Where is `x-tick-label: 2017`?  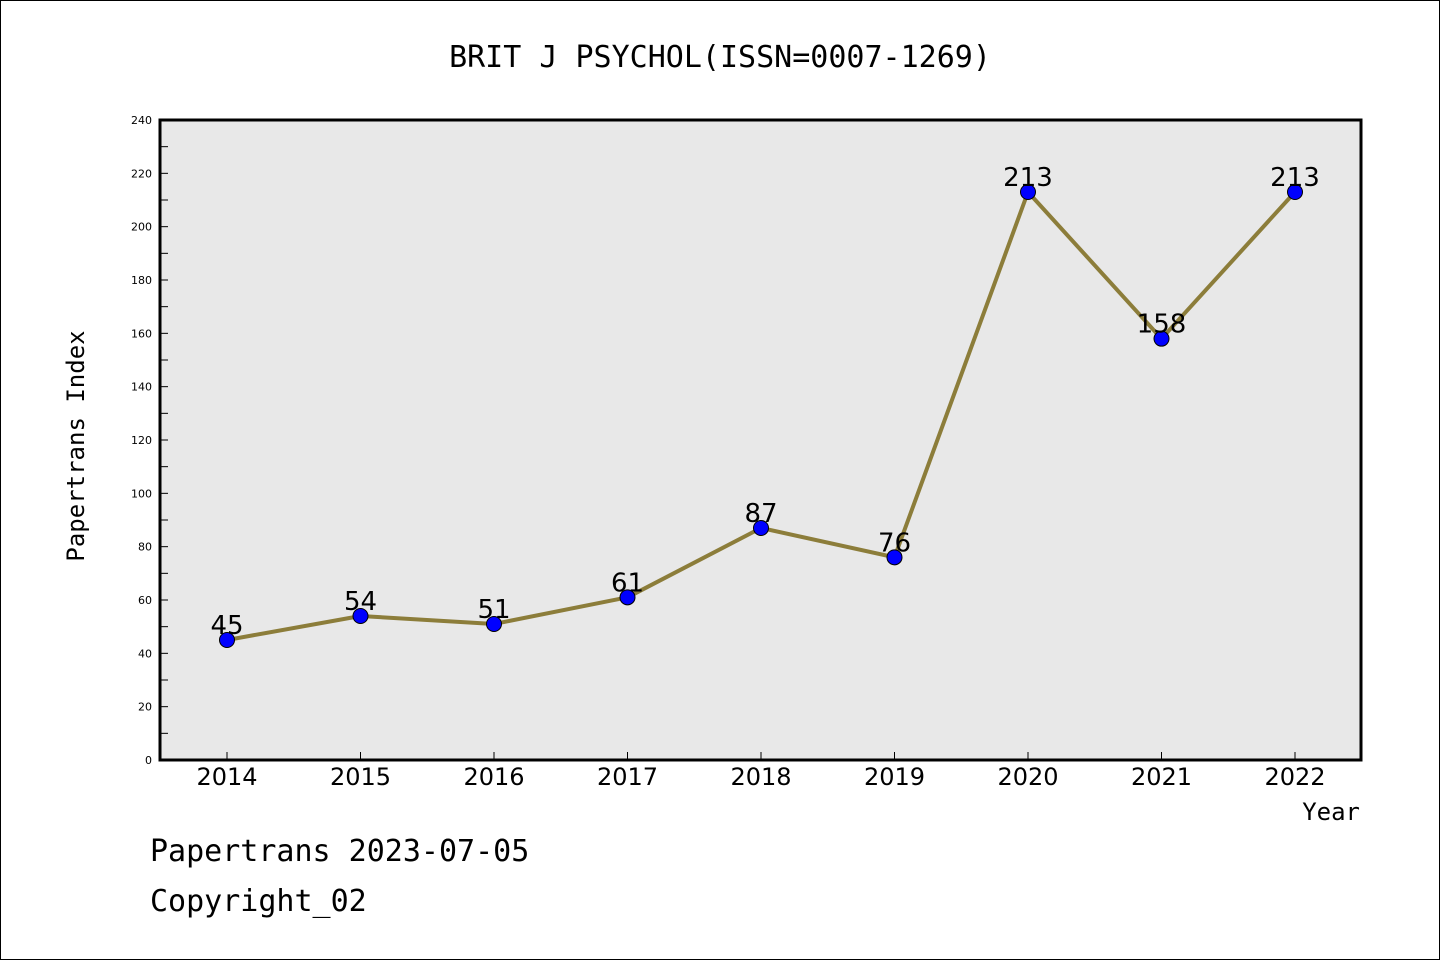 x-tick-label: 2017 is located at coordinates (627, 777).